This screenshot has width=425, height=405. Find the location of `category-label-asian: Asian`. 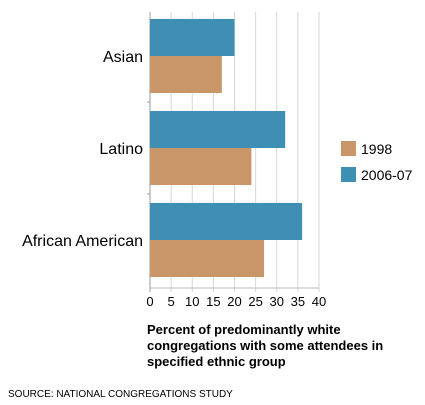

category-label-asian: Asian is located at coordinates (123, 57).